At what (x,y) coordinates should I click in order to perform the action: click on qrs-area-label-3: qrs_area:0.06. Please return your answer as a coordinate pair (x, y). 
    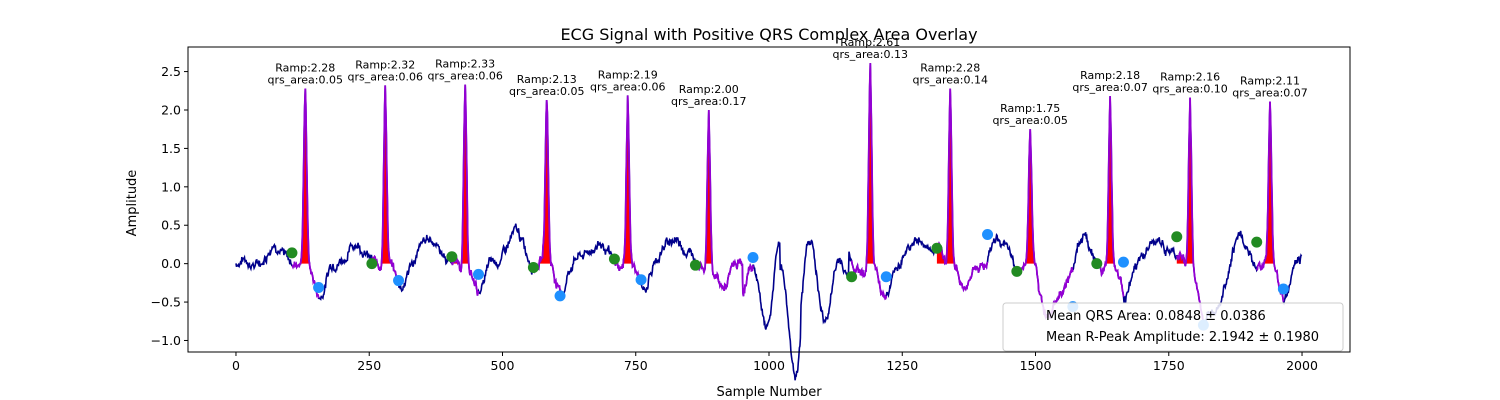
    Looking at the image, I should click on (464, 76).